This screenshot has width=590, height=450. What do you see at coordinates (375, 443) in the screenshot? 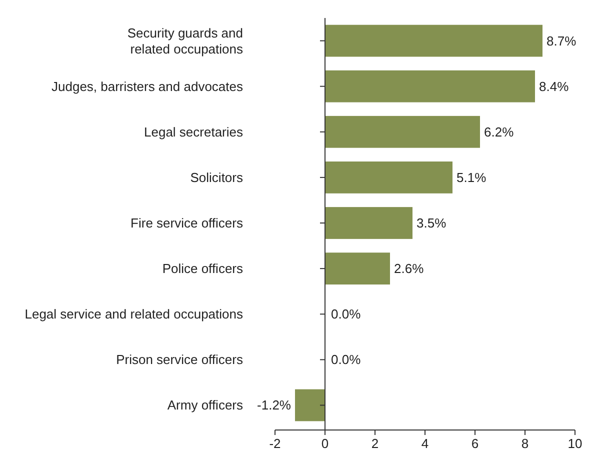
I see `x-tick-label: 2` at bounding box center [375, 443].